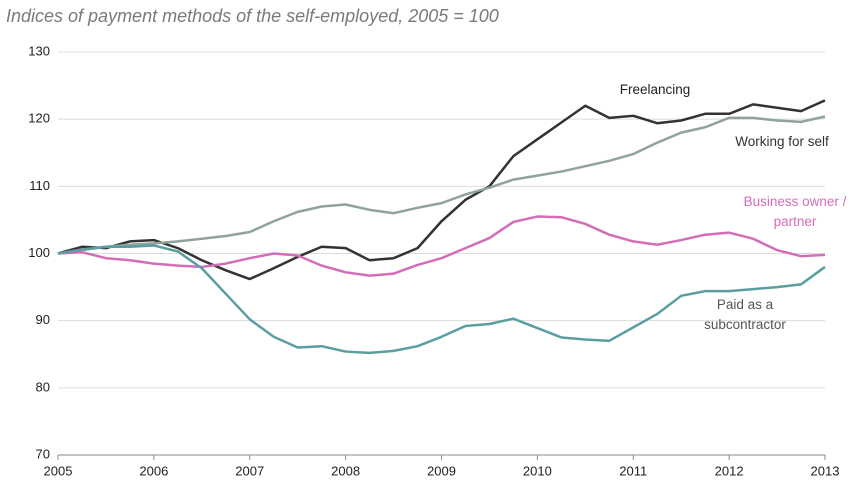 This screenshot has height=488, width=852. Describe the element at coordinates (39, 185) in the screenshot. I see `y-tick-label: 110` at that location.